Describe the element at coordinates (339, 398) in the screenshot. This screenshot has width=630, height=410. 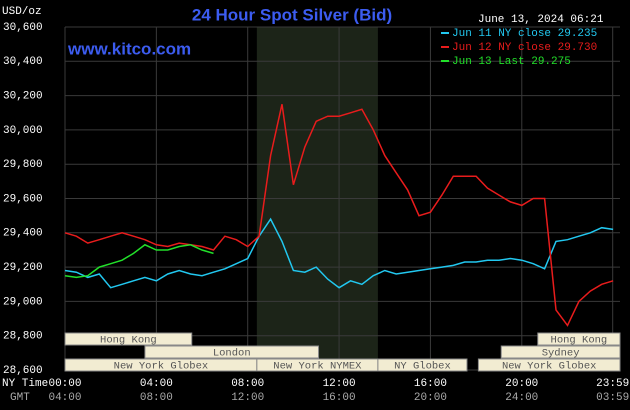
I see `x2-tick-label: 16:00` at that location.